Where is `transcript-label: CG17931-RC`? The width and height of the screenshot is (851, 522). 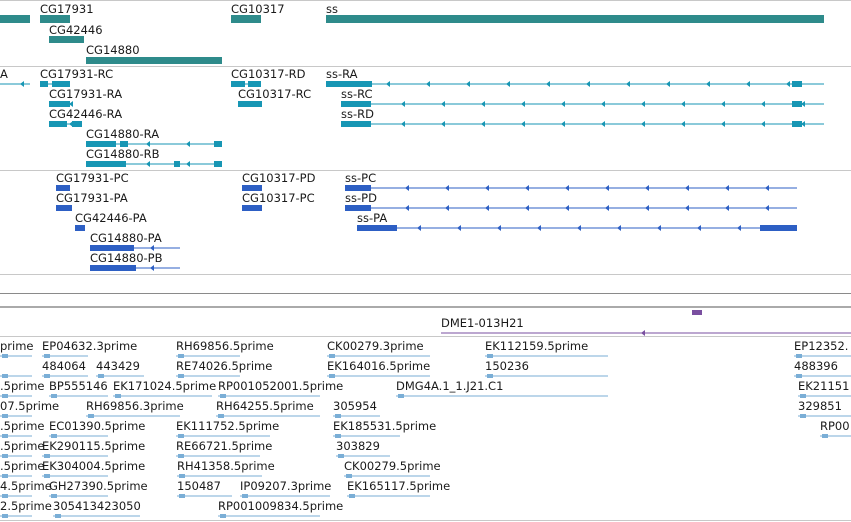
transcript-label: CG17931-RC is located at coordinates (77, 74).